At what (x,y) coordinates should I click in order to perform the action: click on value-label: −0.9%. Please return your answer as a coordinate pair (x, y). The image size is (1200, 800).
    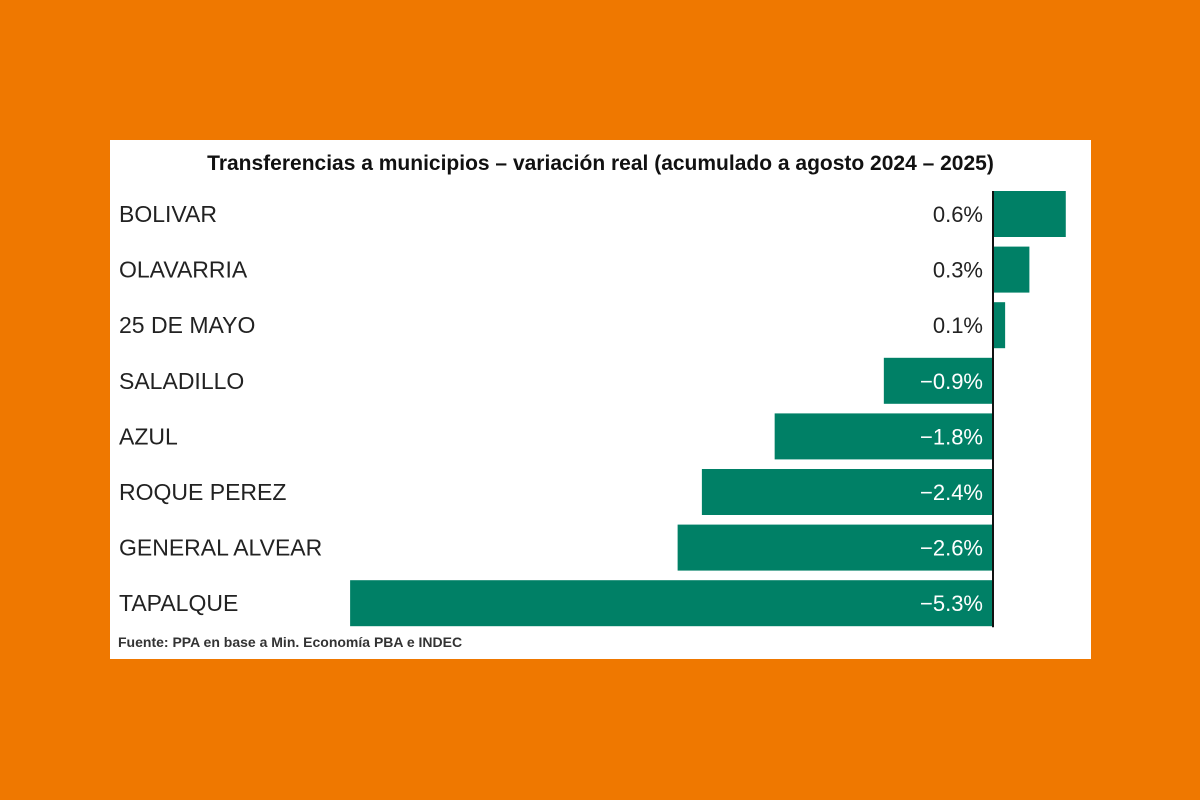
    Looking at the image, I should click on (951, 381).